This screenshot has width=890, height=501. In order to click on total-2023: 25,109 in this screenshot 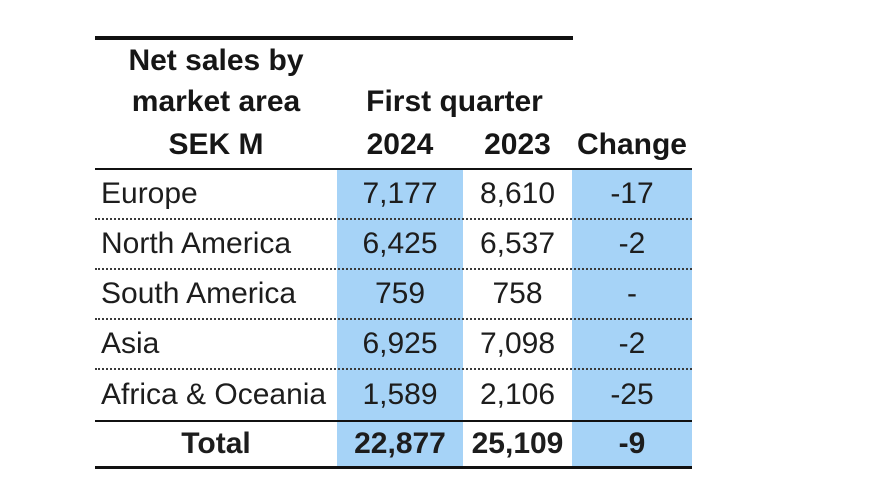, I will do `click(517, 443)`.